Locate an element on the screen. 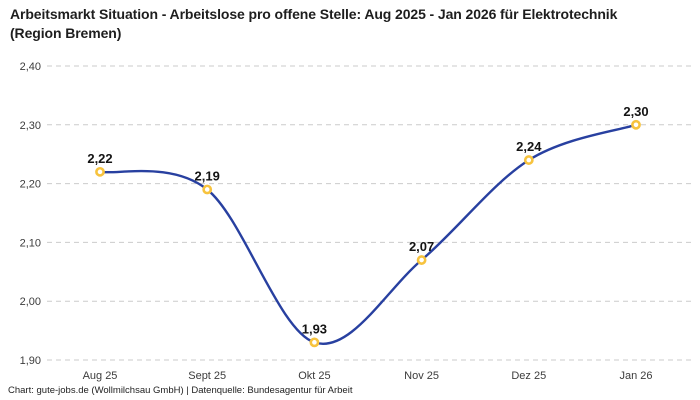 The width and height of the screenshot is (700, 400). data-point-label: 2,07 is located at coordinates (421, 246).